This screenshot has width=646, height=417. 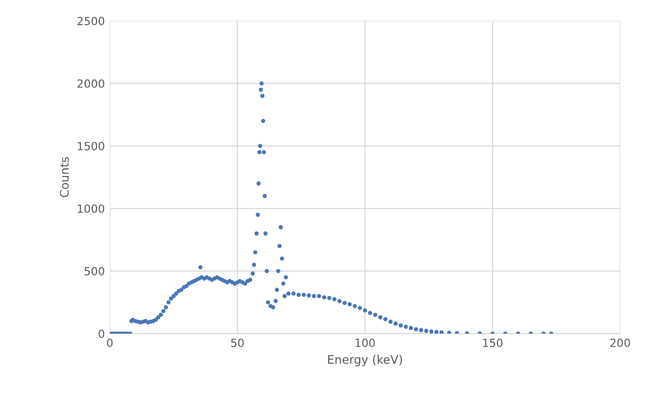 I want to click on y-tick-label: 1500, so click(x=91, y=146).